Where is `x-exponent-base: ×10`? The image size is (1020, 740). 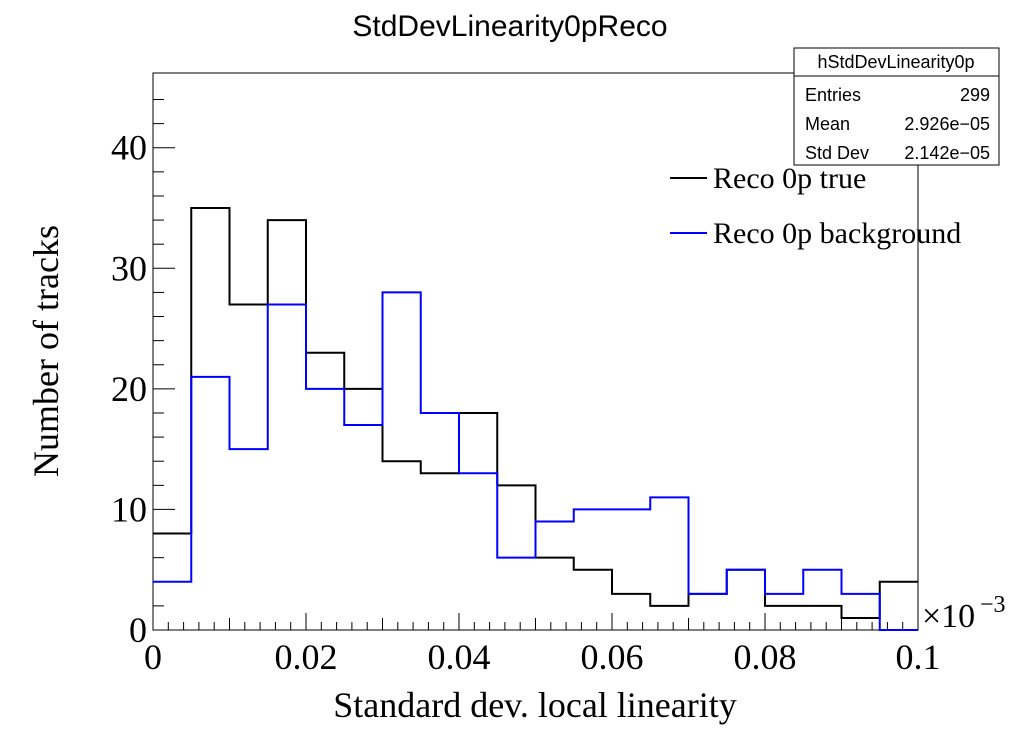
x-exponent-base: ×10 is located at coordinates (948, 616).